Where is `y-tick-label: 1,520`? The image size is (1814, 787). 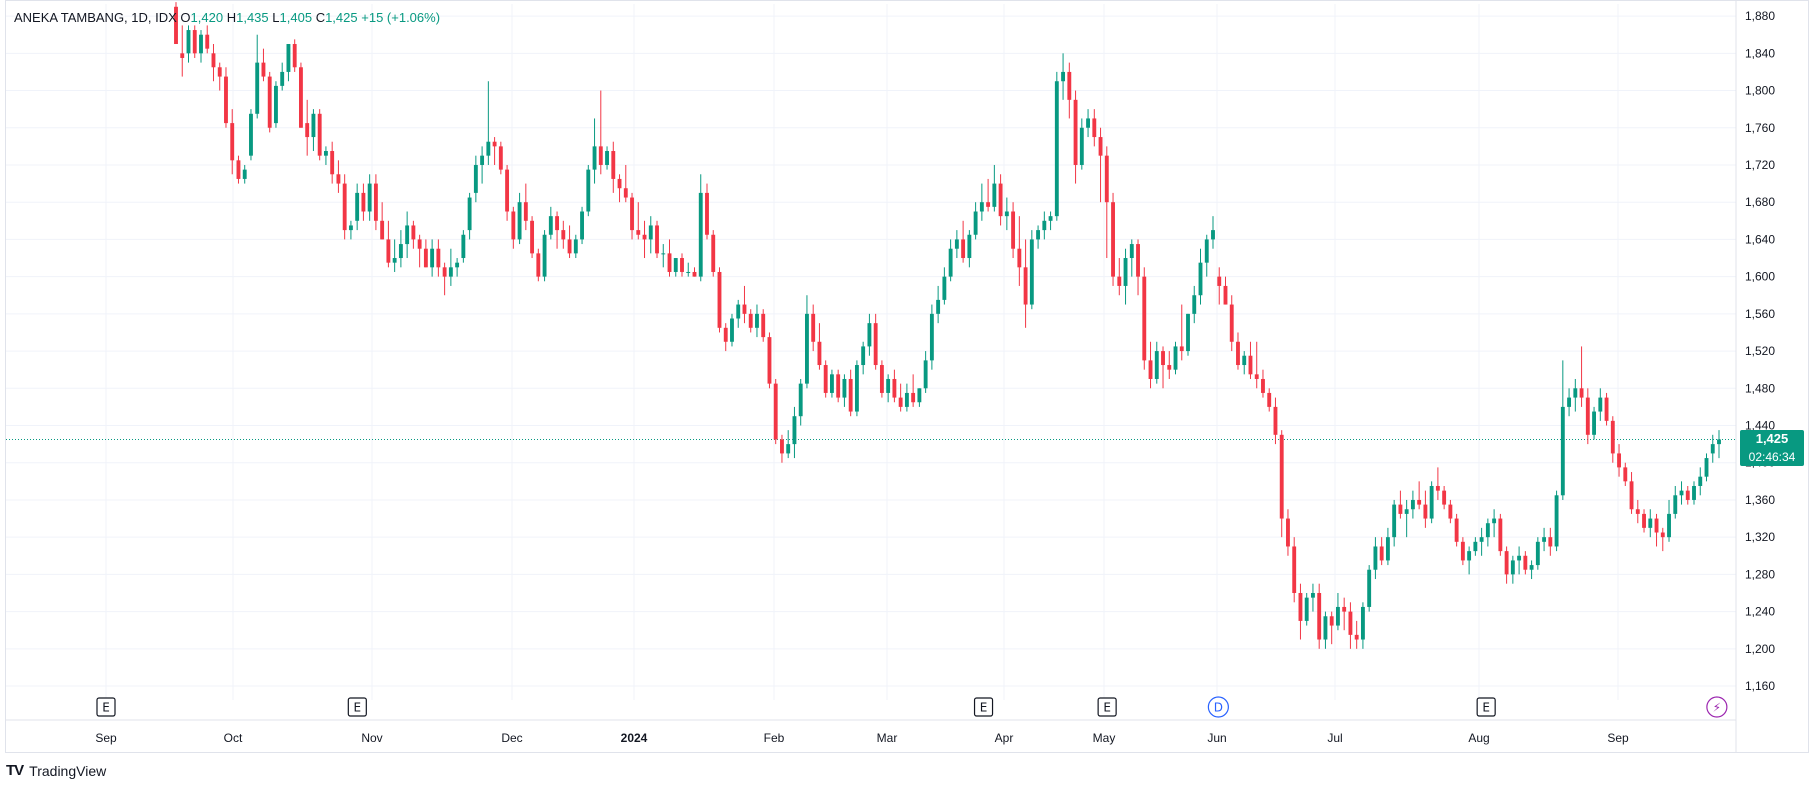 y-tick-label: 1,520 is located at coordinates (1760, 351).